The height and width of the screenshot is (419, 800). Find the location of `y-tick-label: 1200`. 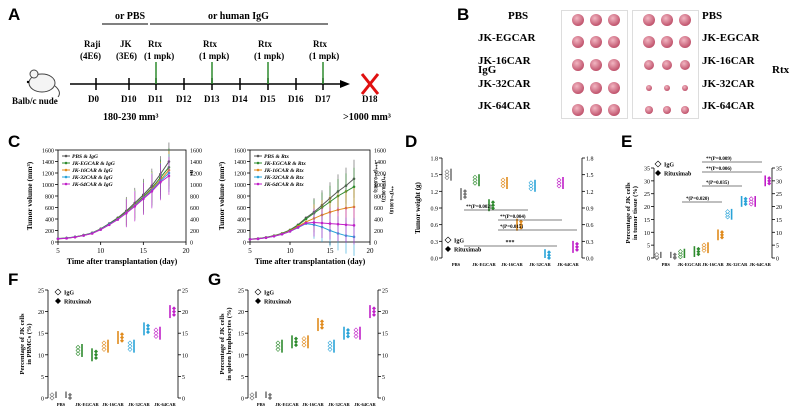

y-tick-label: 1200 is located at coordinates (48, 175).